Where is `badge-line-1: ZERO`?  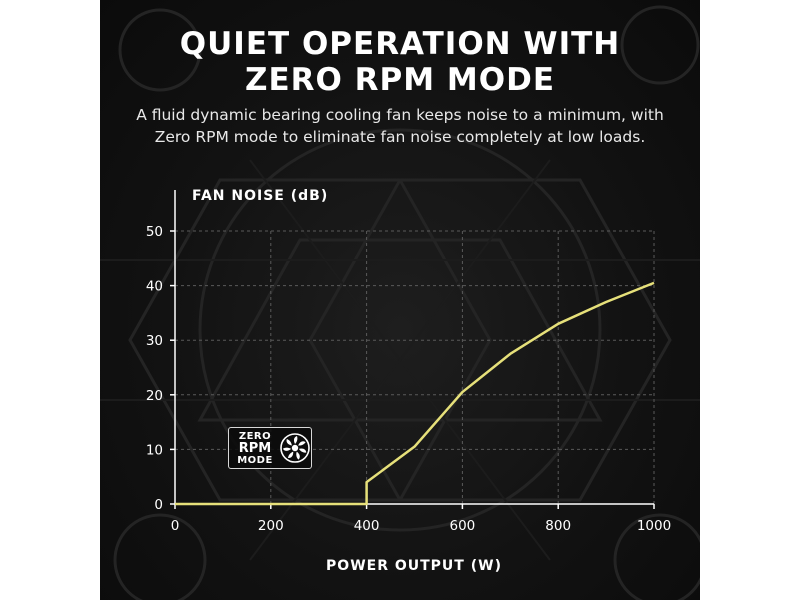
badge-line-1: ZERO is located at coordinates (255, 436).